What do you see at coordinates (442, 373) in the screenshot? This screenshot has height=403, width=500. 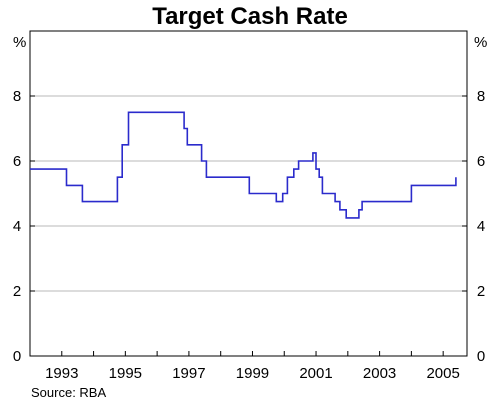 I see `x-tick-label-2005: 2005` at bounding box center [442, 373].